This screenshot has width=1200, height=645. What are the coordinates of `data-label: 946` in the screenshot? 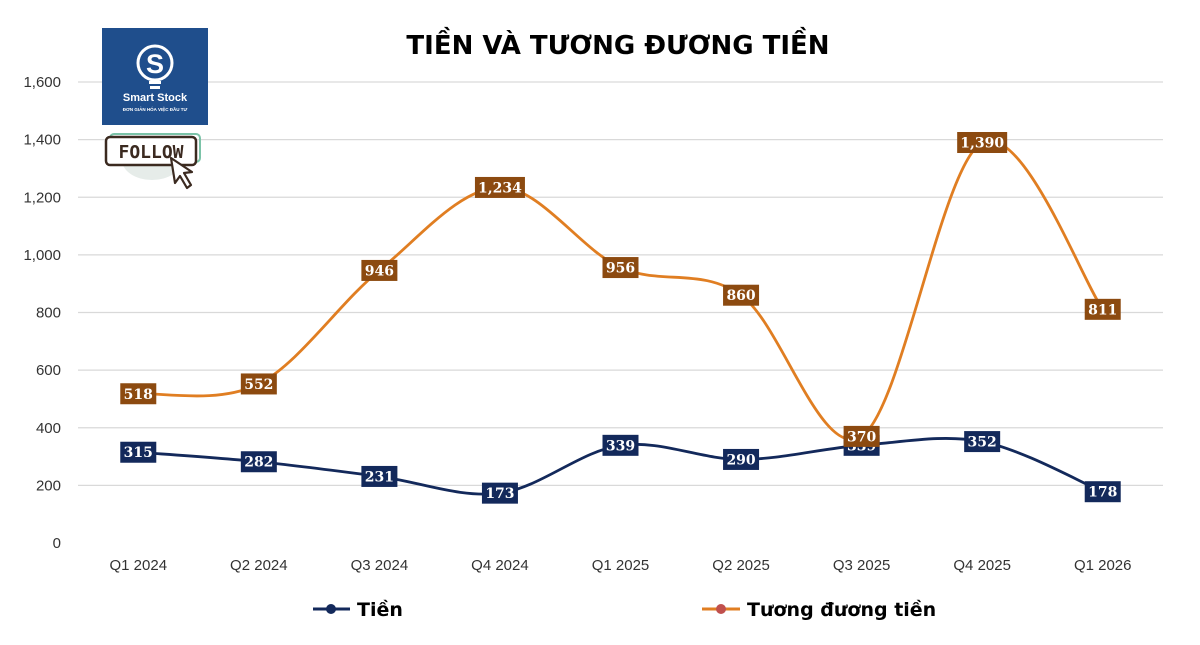 It's located at (379, 270).